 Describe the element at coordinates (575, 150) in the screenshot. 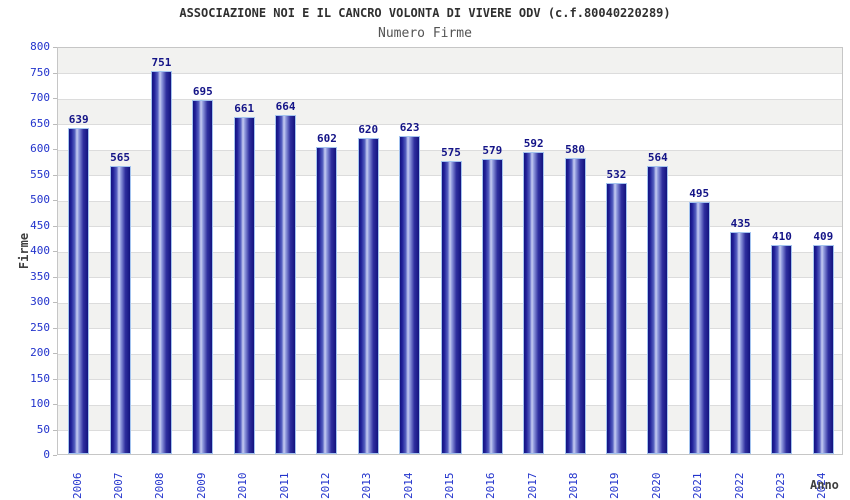

I see `bar-value-label: 580` at that location.